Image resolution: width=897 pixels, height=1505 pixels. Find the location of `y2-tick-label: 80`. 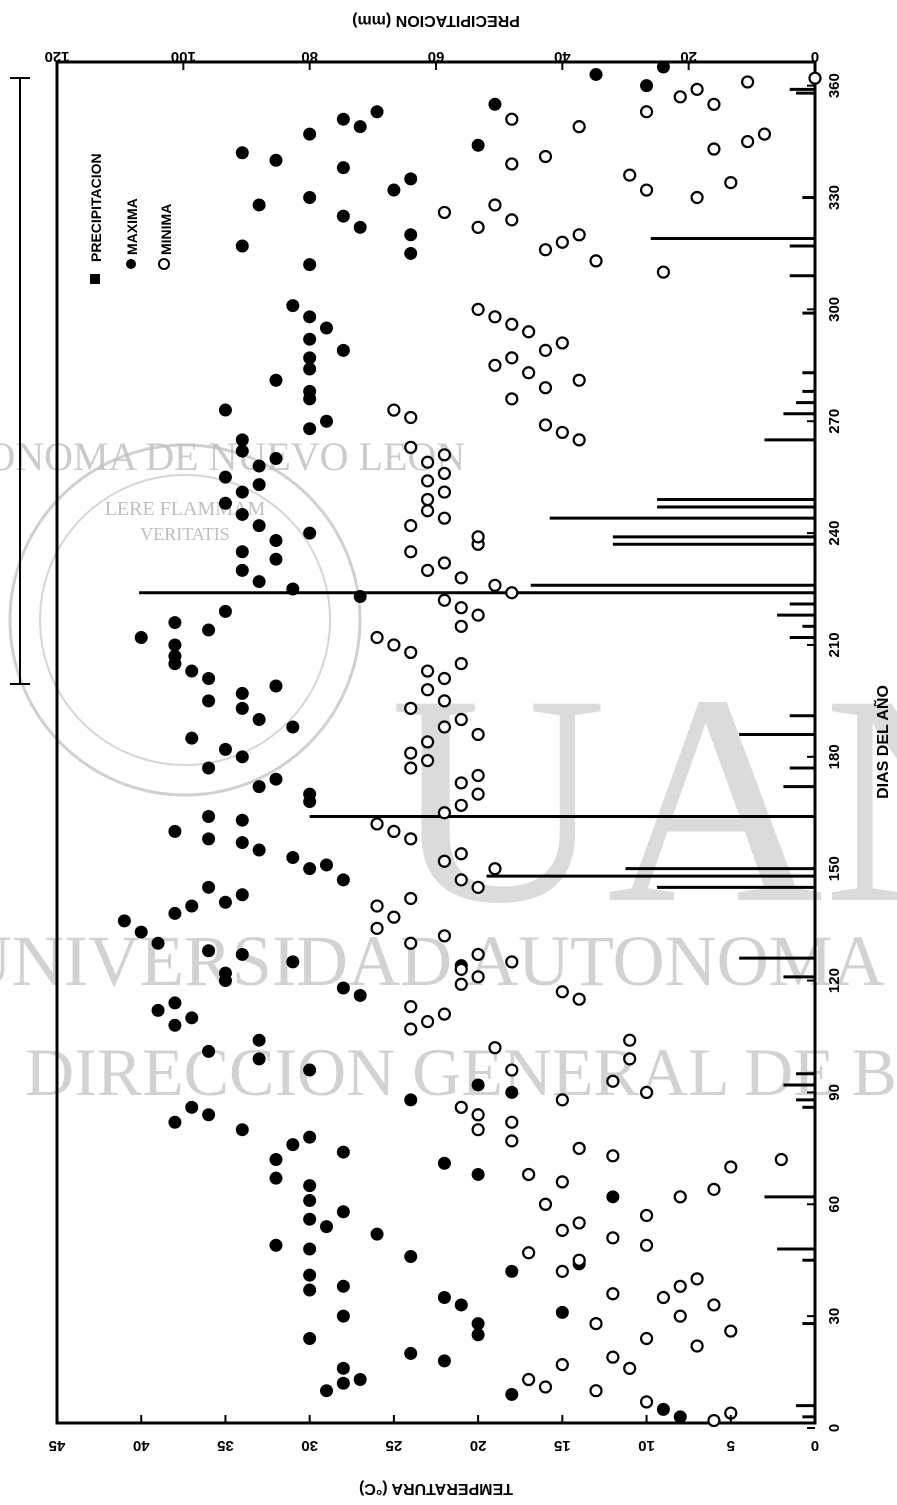

y2-tick-label: 80 is located at coordinates (309, 56).